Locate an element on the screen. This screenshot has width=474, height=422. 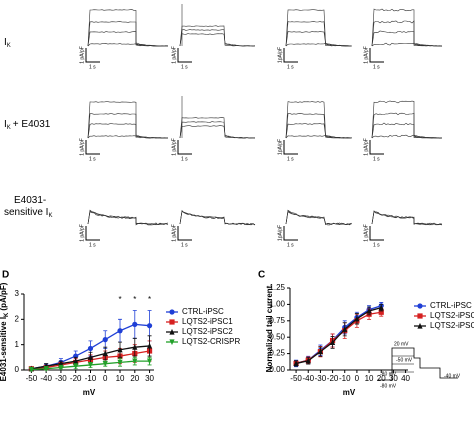
x-tick-label: 20 is located at coordinates (381, 378).